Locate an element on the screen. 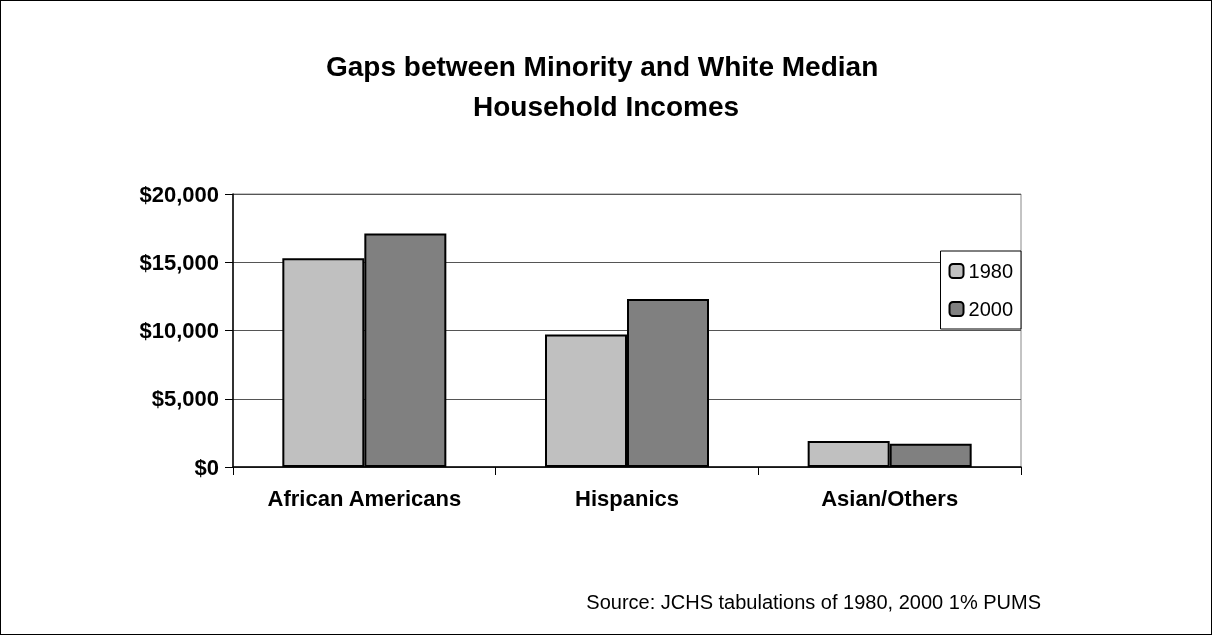  x-tick-label: Asian/Others is located at coordinates (890, 498).